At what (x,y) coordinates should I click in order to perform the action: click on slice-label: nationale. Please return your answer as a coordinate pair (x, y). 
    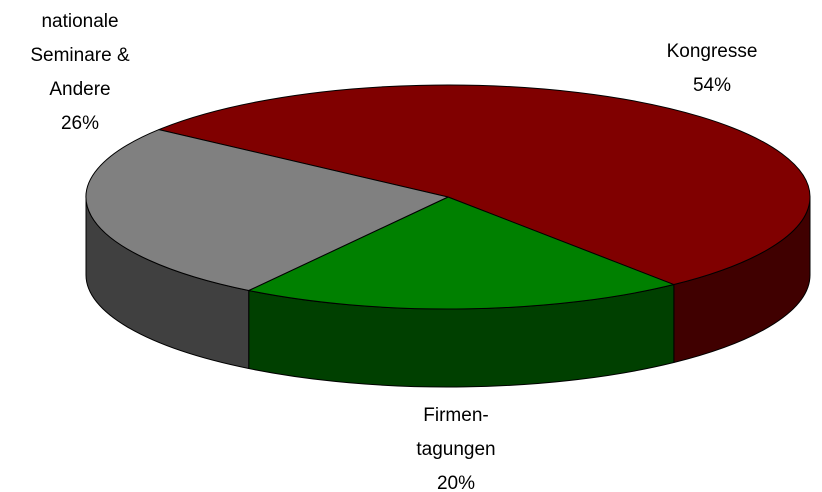
    Looking at the image, I should click on (79, 21).